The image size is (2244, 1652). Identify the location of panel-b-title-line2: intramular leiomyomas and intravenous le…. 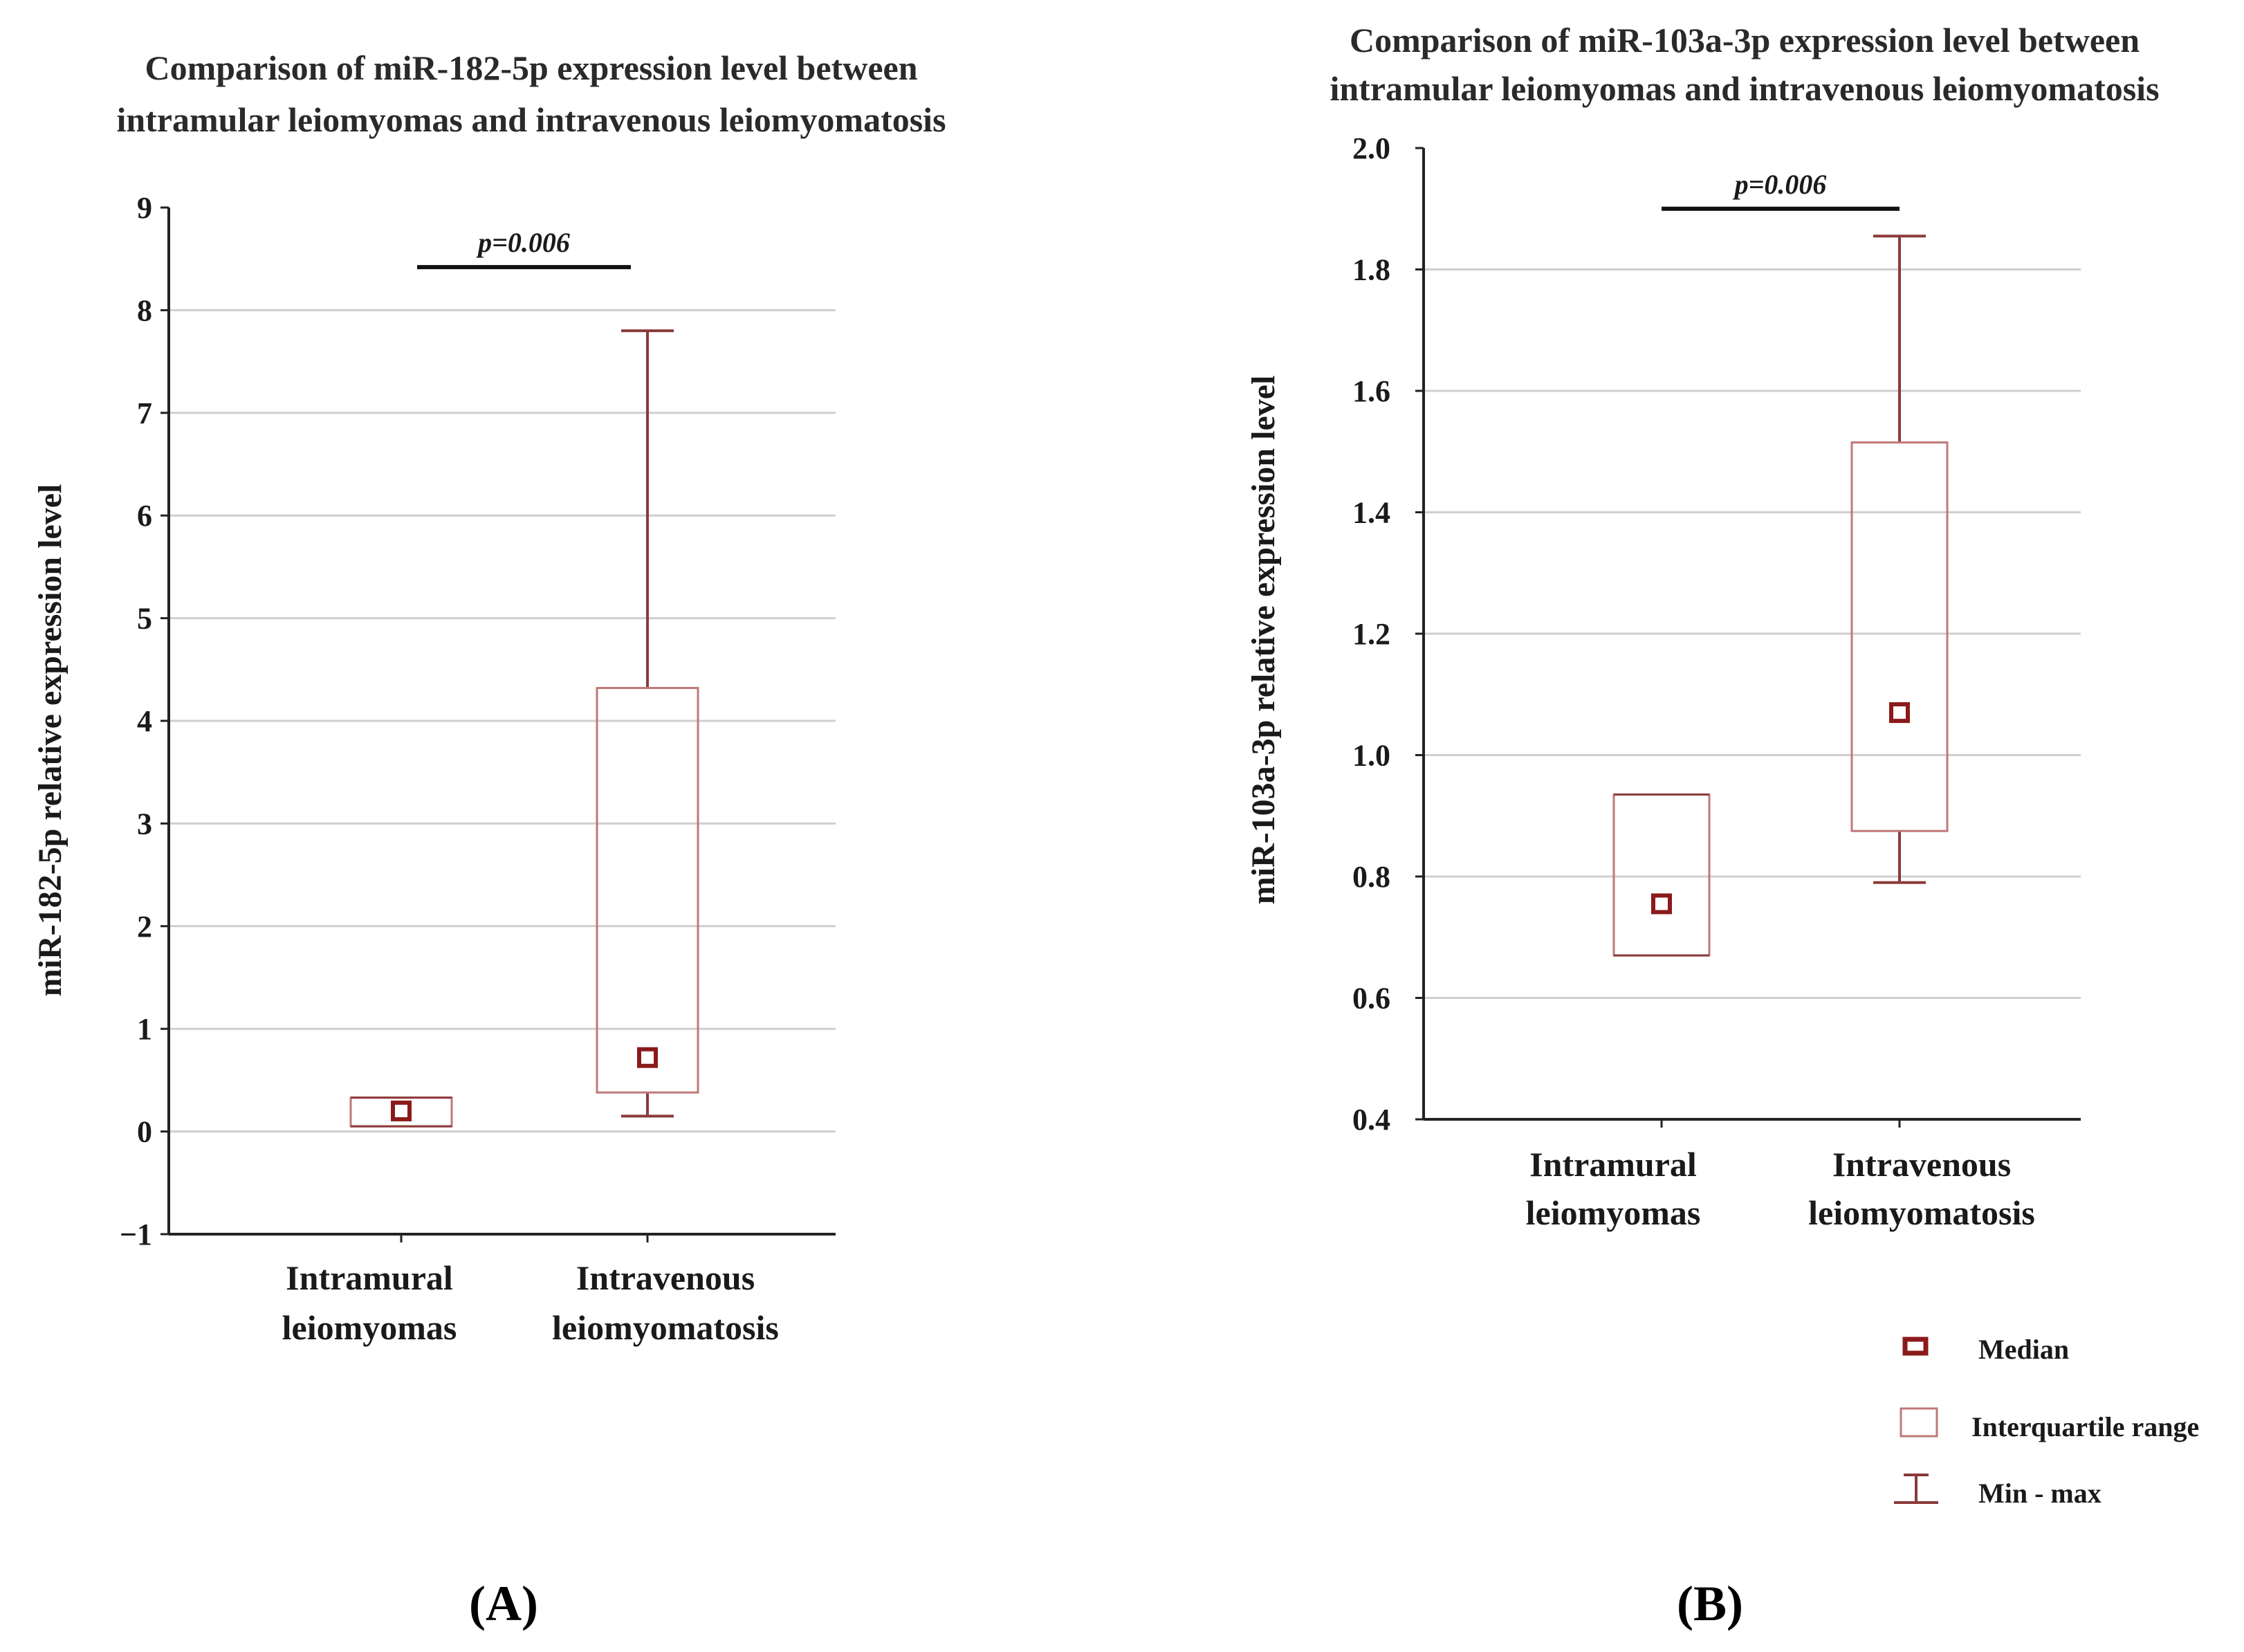
(1744, 88).